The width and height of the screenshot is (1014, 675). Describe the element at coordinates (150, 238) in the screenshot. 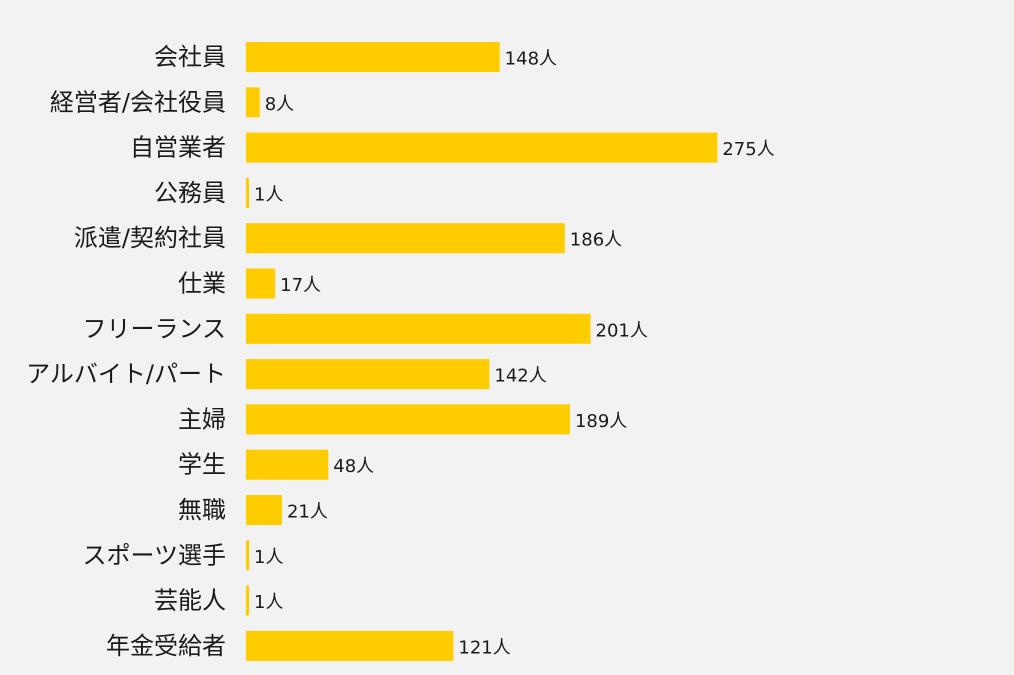

I see `category-label: 派遣/契約社員` at that location.